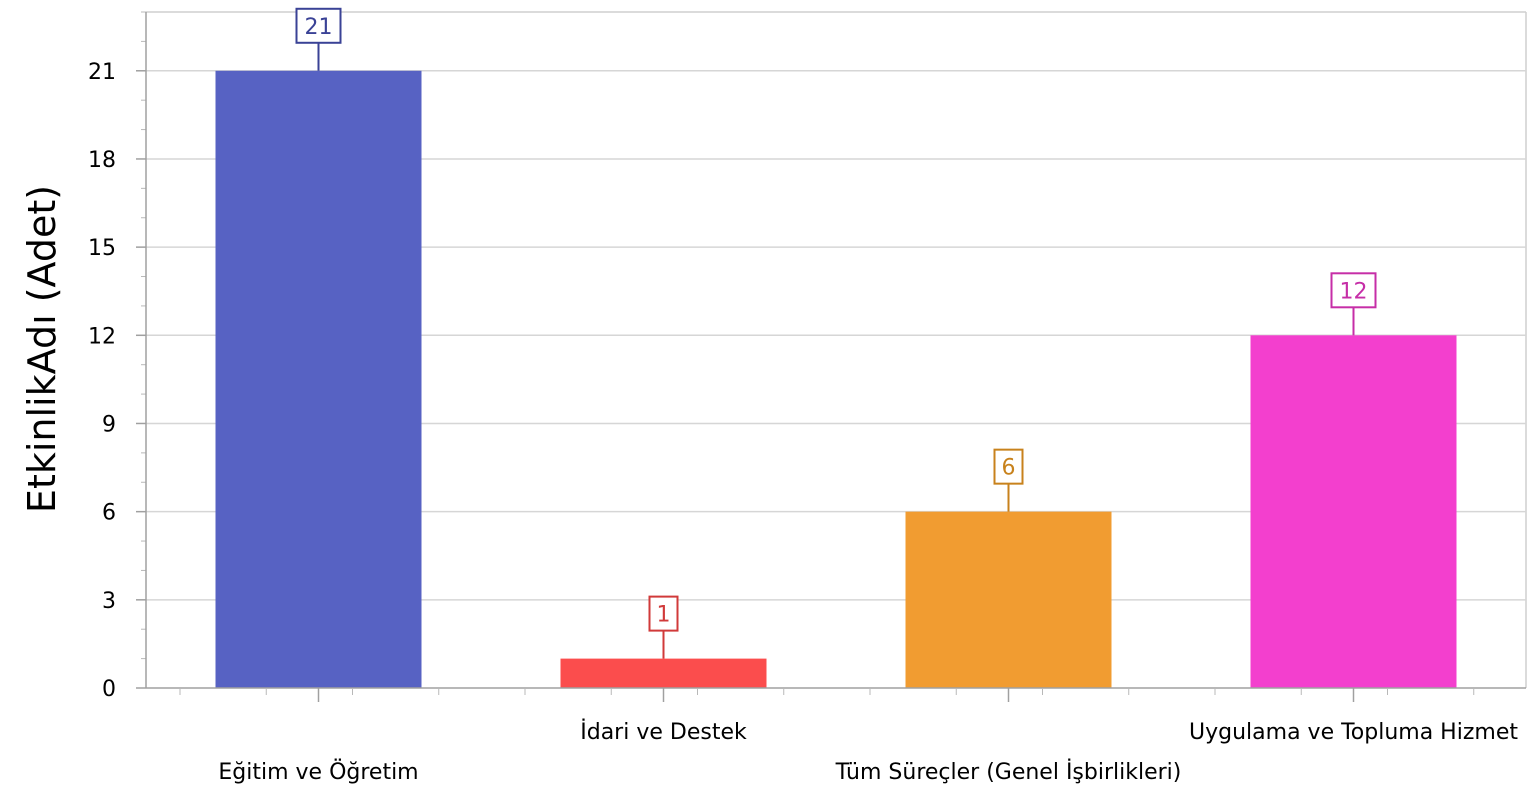 The width and height of the screenshot is (1534, 796). Describe the element at coordinates (1008, 772) in the screenshot. I see `x-tick-label: Tüm Süreçler (Genel İşbirlikleri)` at that location.